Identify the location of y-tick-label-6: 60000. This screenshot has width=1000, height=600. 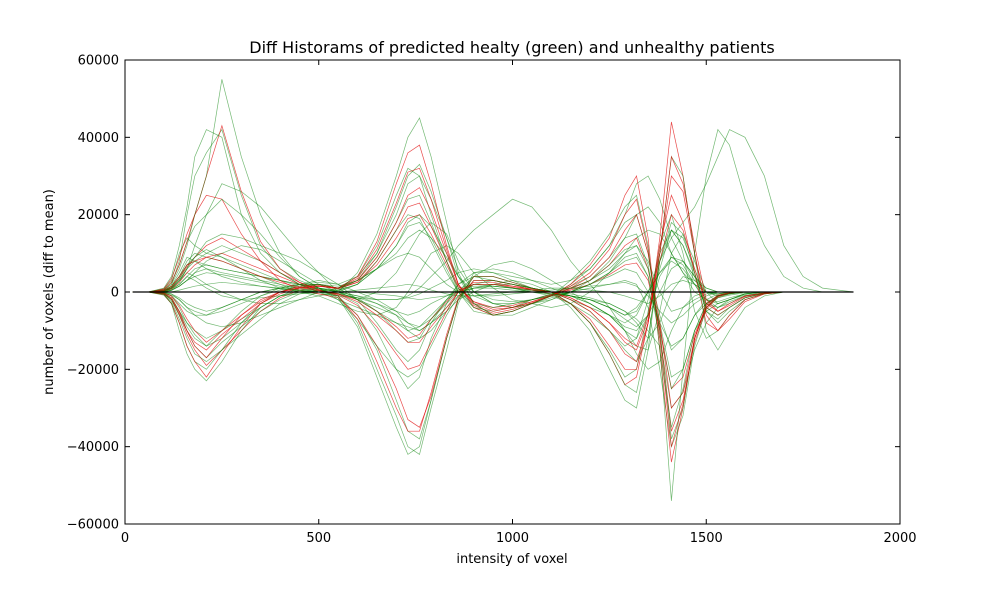
(98, 61).